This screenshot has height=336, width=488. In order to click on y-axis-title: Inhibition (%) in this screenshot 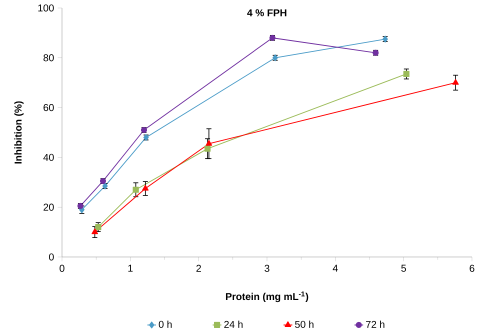, I will do `click(19, 132)`.